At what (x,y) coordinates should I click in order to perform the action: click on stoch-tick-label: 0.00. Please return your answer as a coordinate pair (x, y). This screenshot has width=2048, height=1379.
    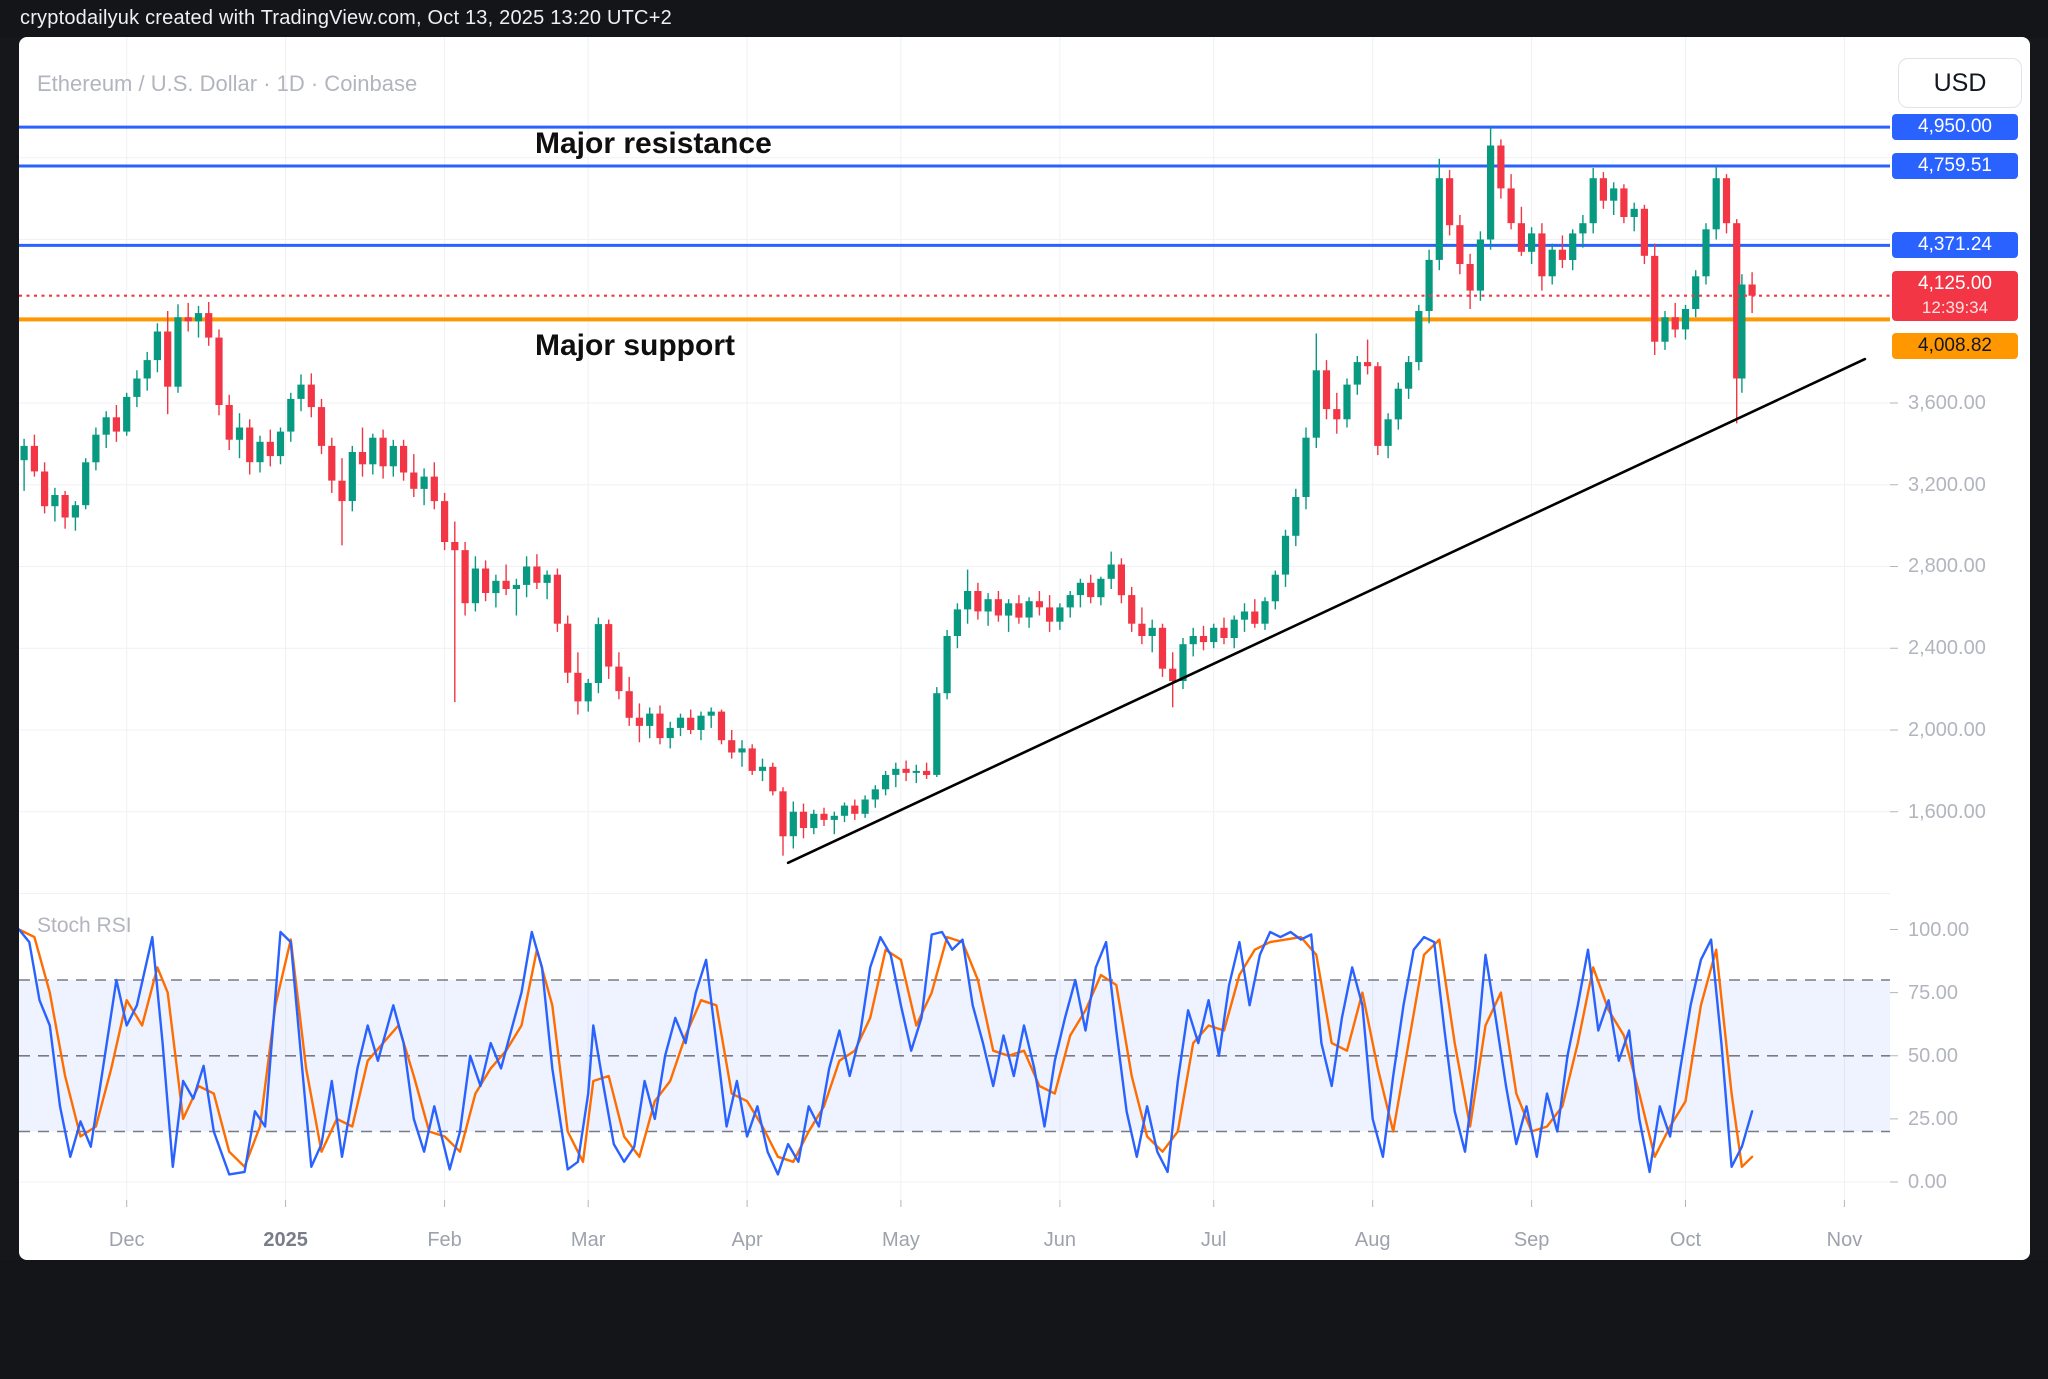
    Looking at the image, I should click on (1927, 1182).